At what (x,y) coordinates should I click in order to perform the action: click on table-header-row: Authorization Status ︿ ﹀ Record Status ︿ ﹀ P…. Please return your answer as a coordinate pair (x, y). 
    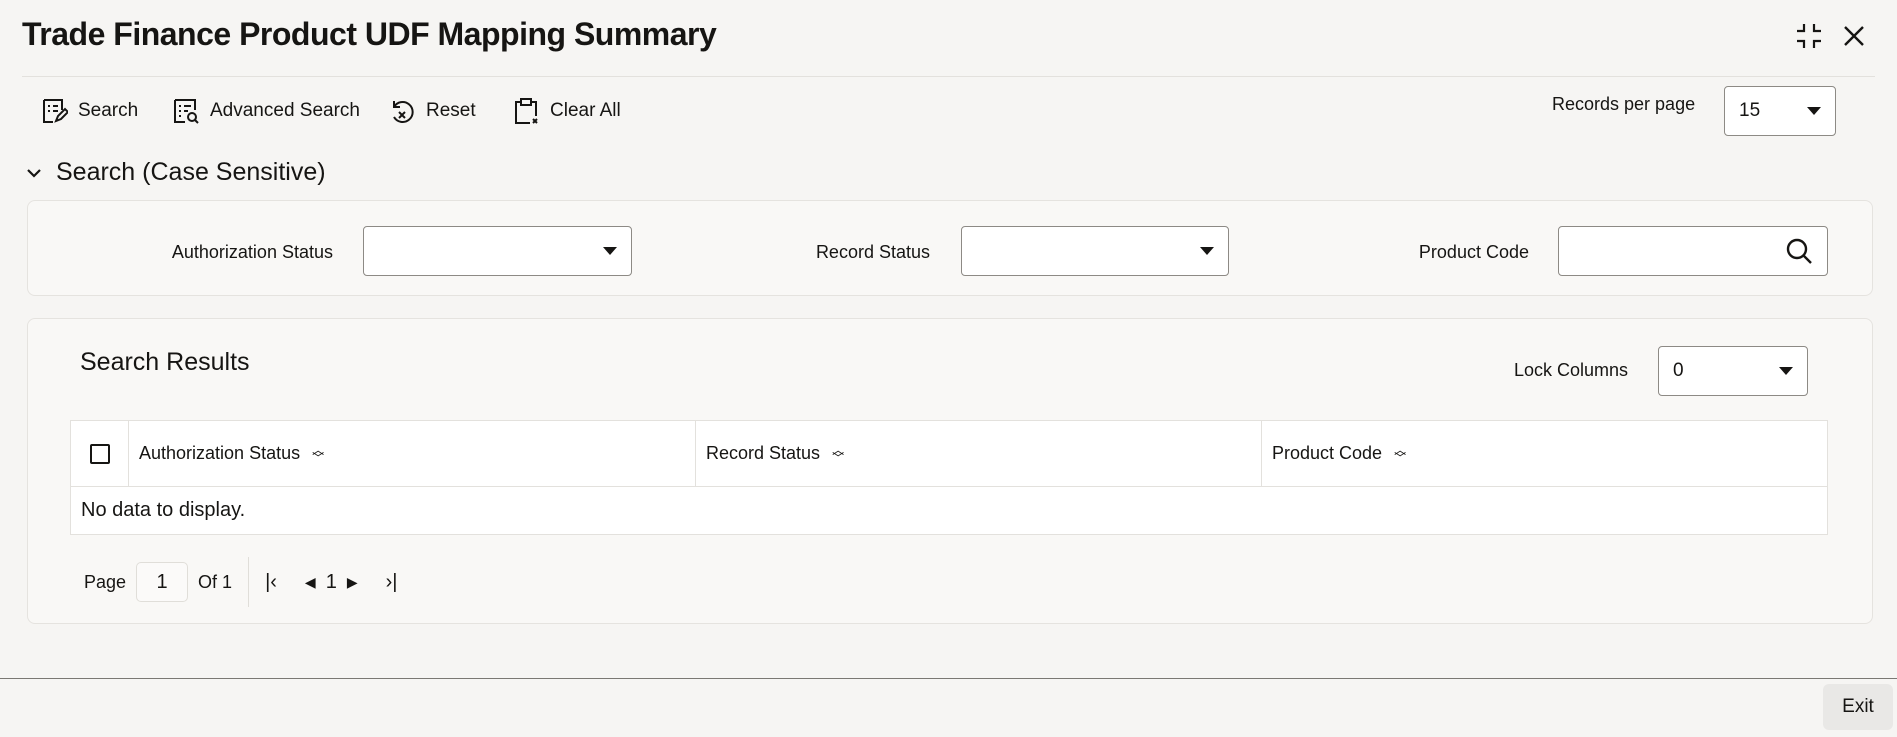
    Looking at the image, I should click on (949, 453).